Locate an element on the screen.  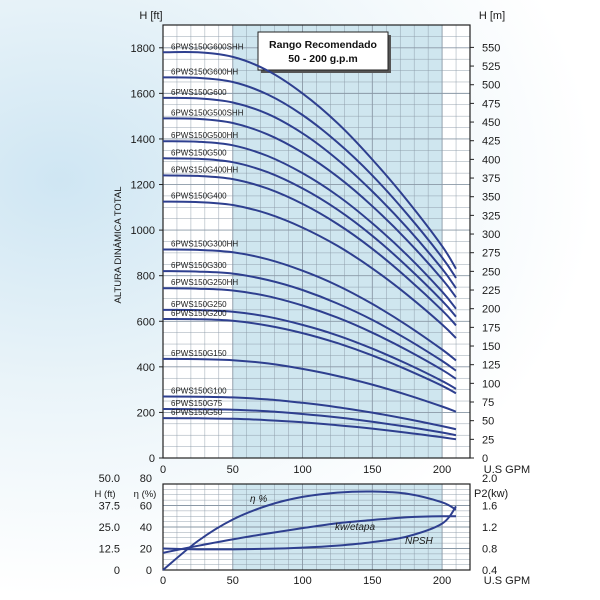
curve-label: 6PWS150G500HH is located at coordinates (204, 135).